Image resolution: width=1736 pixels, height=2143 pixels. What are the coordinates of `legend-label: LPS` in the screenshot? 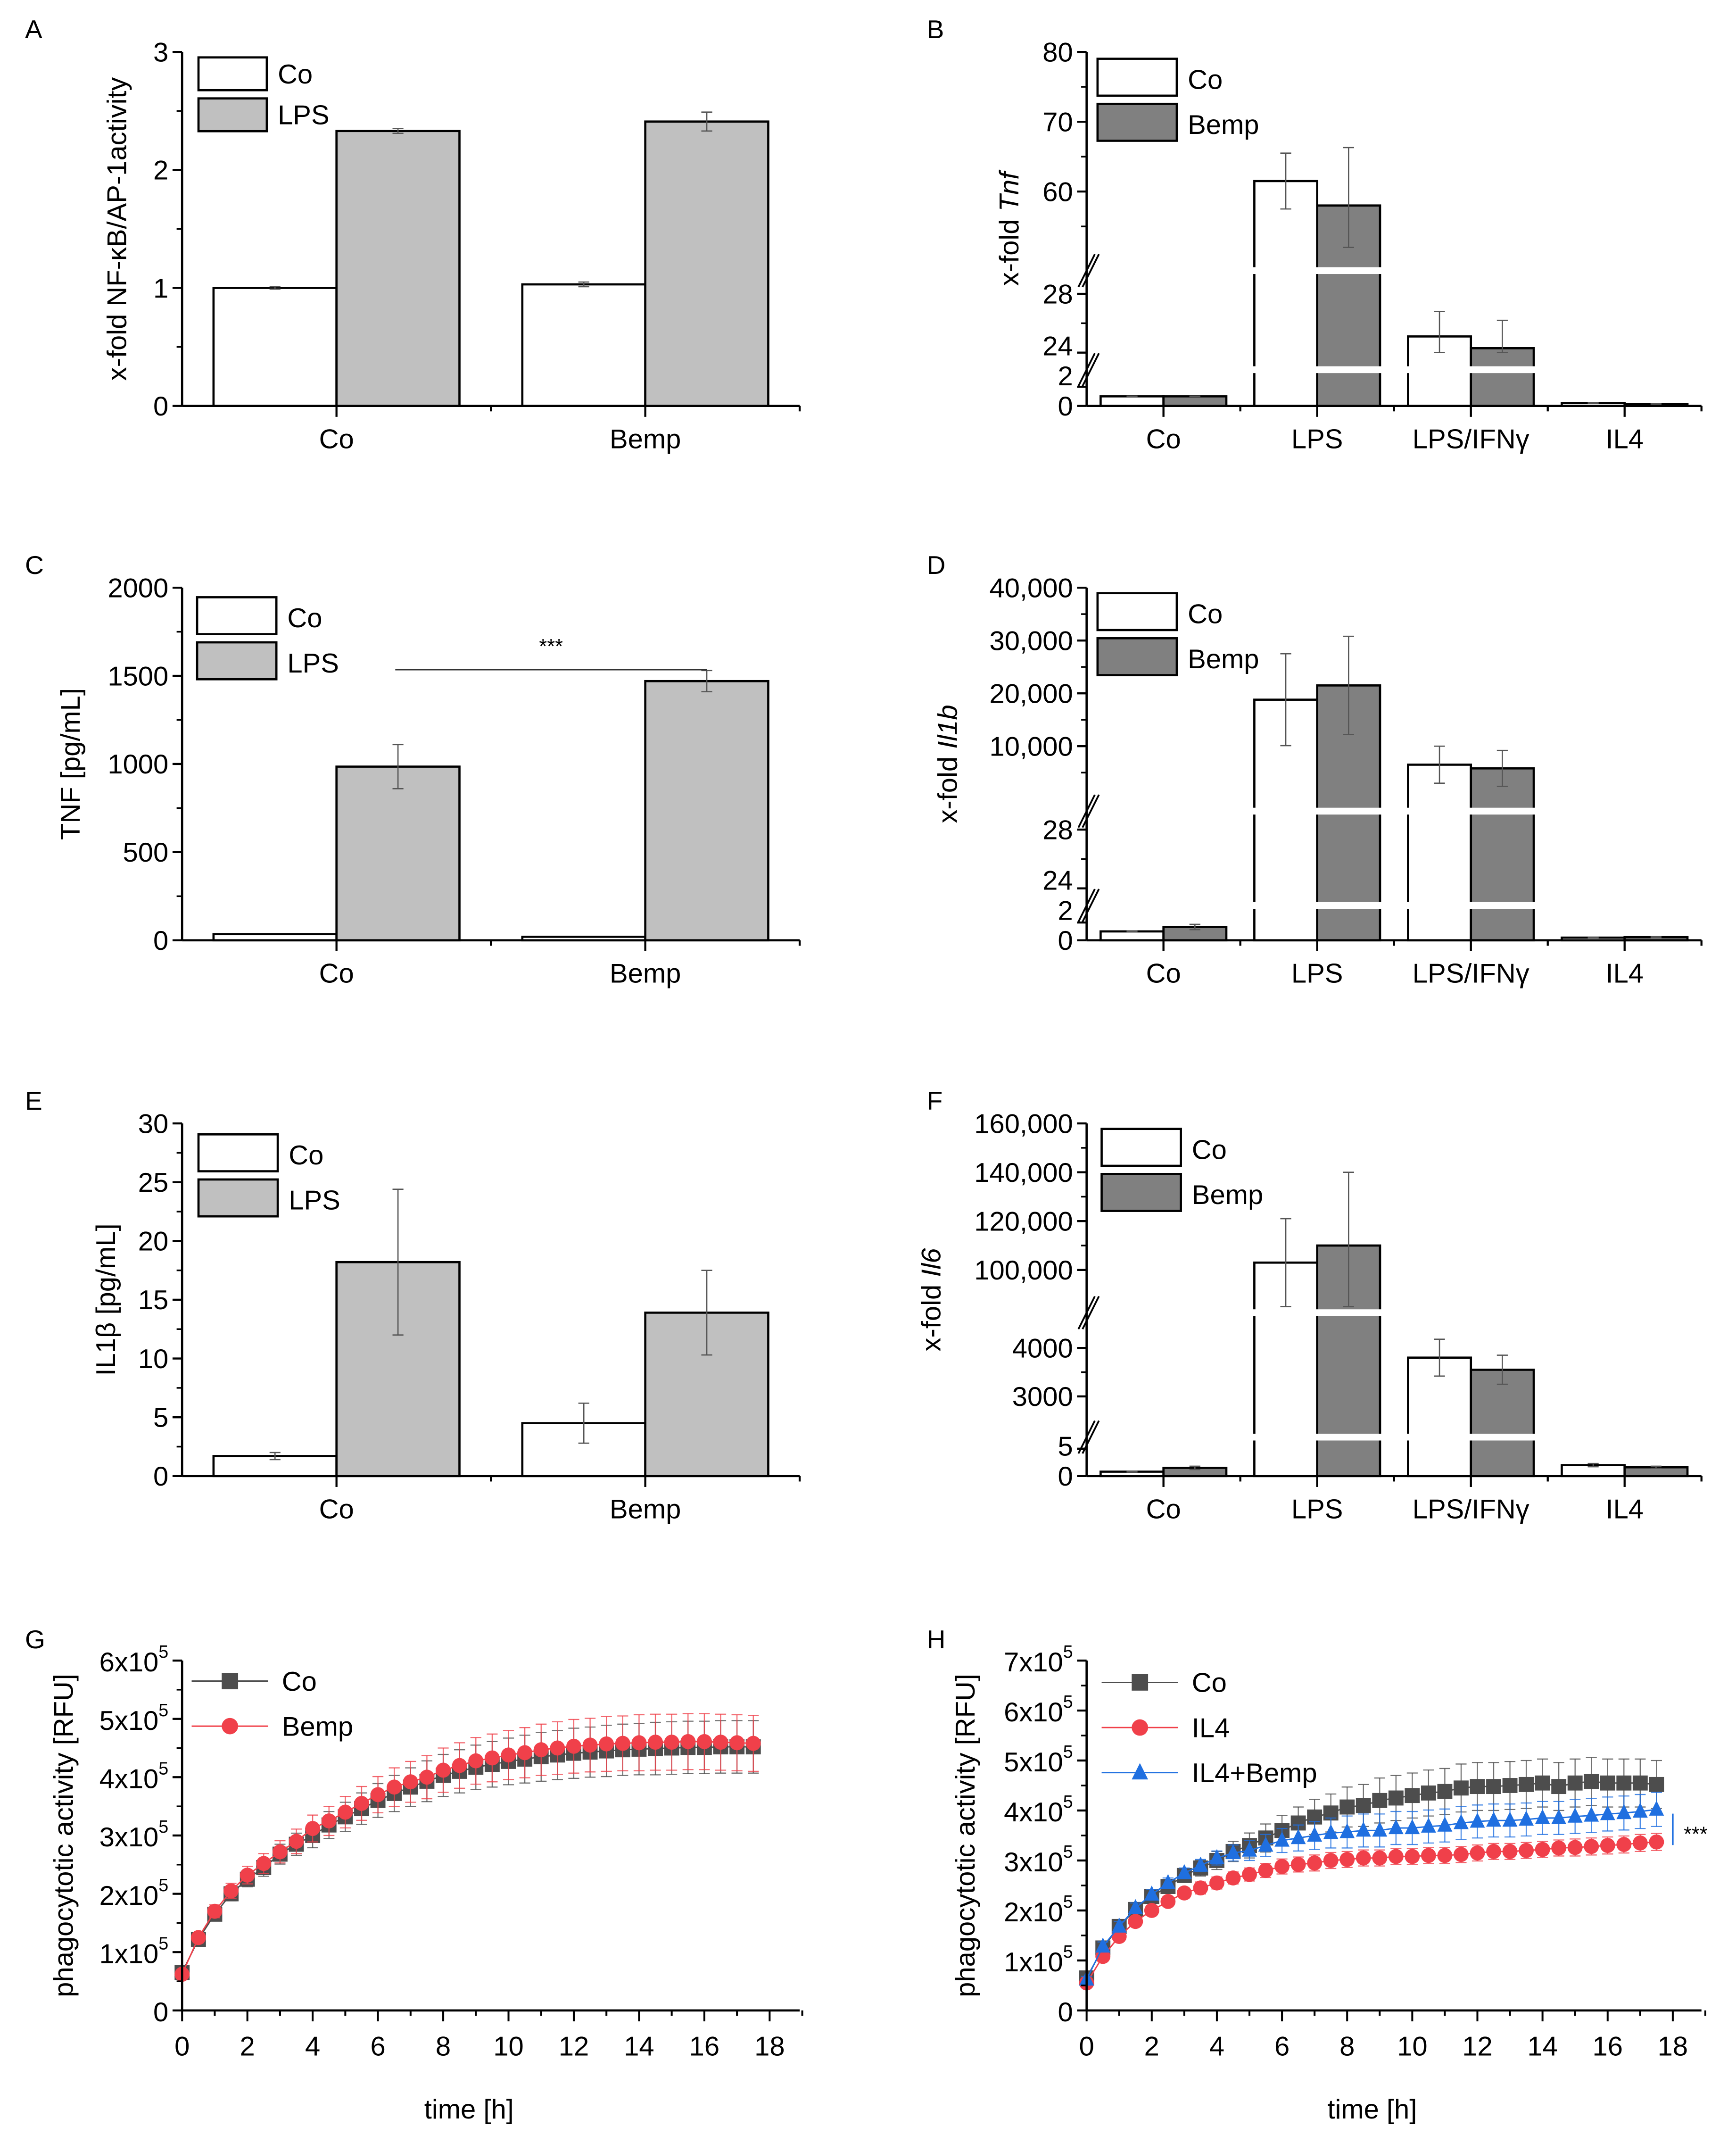 It's located at (304, 115).